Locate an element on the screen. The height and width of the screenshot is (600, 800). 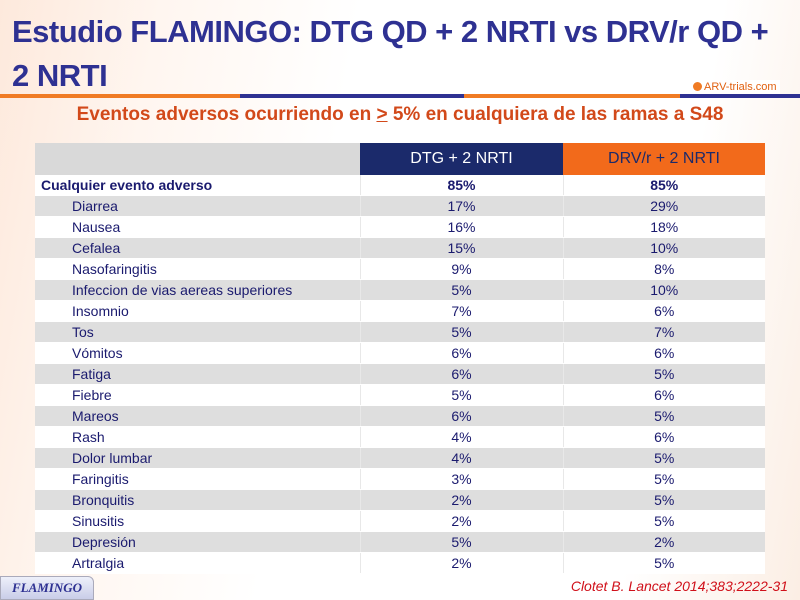
table-row: Tos 5% 7% is located at coordinates (400, 332).